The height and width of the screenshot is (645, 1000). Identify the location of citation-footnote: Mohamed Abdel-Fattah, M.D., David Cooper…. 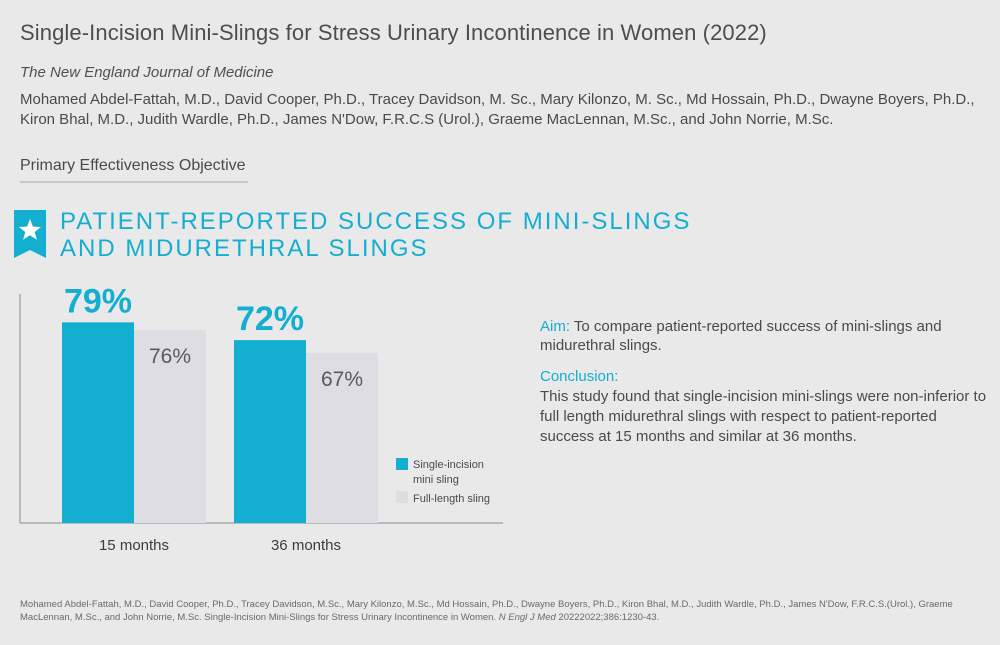
(505, 611).